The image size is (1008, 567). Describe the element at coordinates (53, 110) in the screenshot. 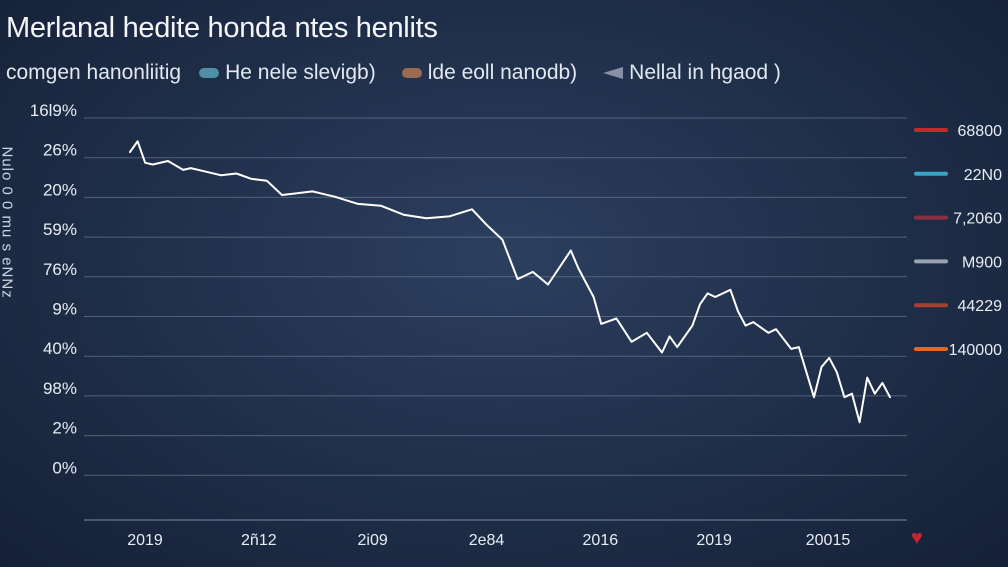

I see `y-tick-label: 16l9%` at that location.